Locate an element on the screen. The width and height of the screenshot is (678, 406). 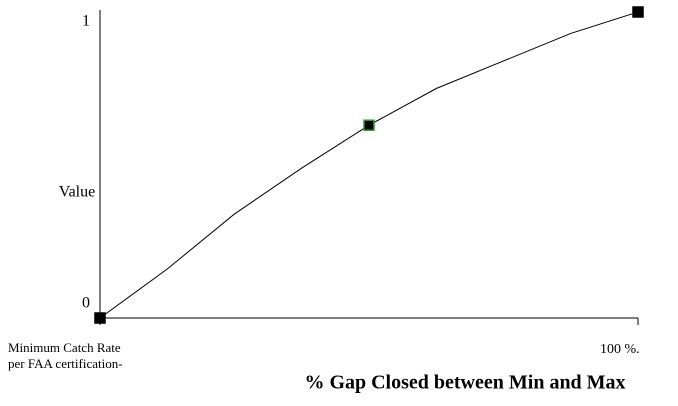
x-axis-label: % Gap Closed between Min and Max is located at coordinates (464, 383).